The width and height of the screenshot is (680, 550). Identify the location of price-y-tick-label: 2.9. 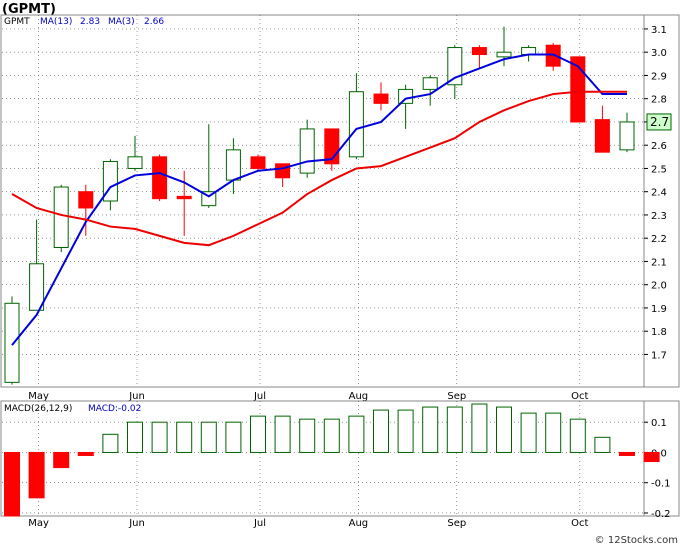
(659, 76).